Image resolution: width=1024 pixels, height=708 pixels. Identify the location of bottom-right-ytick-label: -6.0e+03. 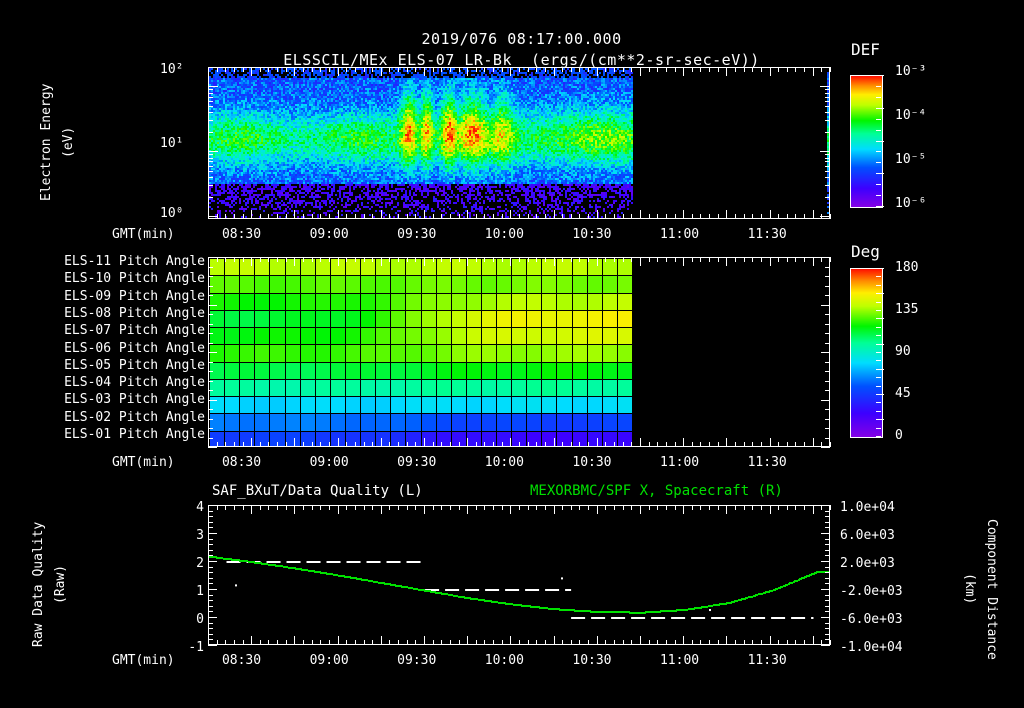
(871, 619).